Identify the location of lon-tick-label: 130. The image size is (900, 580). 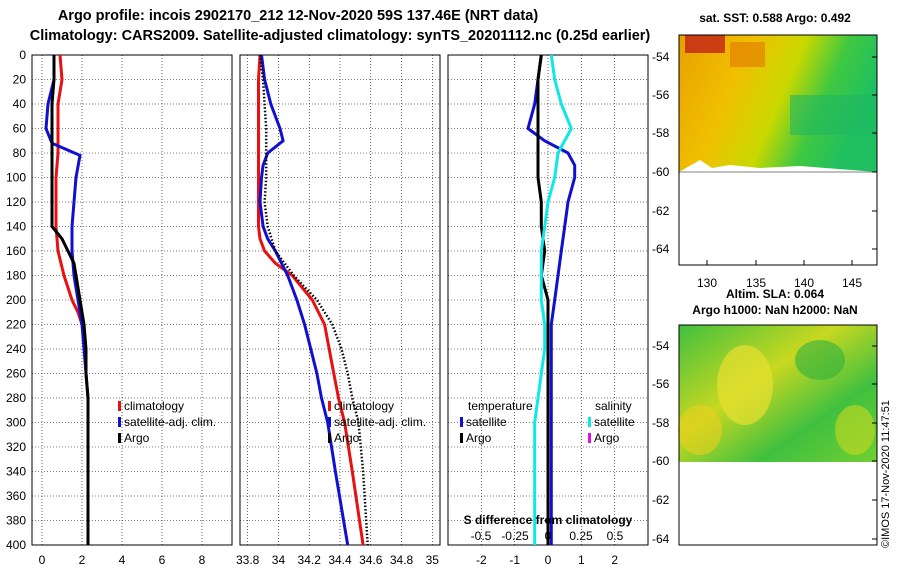
(707, 283).